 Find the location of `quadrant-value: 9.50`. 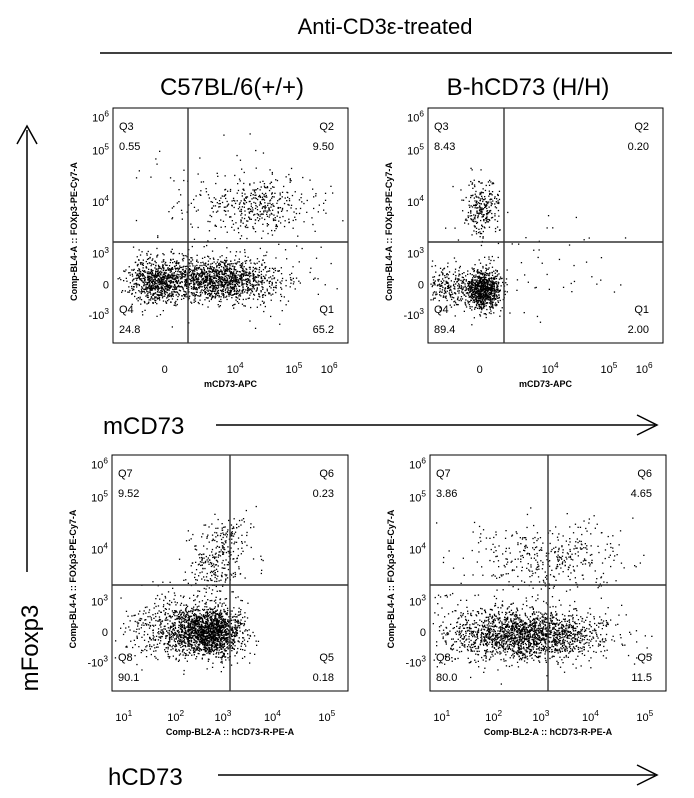

quadrant-value: 9.50 is located at coordinates (323, 147).